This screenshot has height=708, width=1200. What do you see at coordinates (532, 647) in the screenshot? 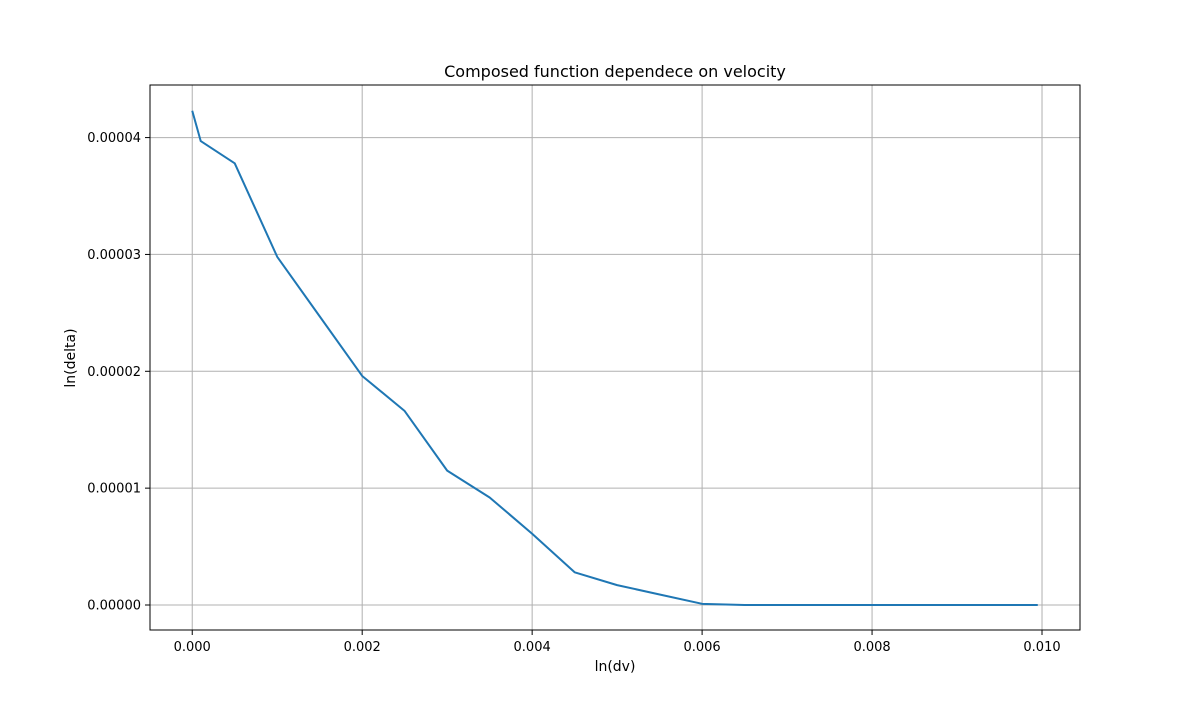
I see `x-tick-label: 0.004` at bounding box center [532, 647].